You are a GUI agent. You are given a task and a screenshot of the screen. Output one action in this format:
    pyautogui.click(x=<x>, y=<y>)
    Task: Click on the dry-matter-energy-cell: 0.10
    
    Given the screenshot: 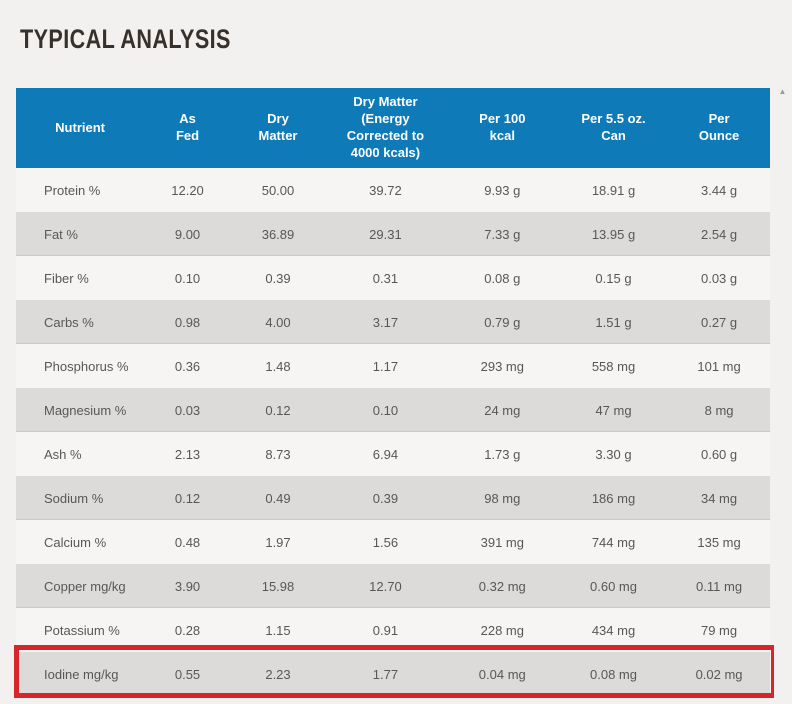 What is the action you would take?
    pyautogui.click(x=385, y=410)
    